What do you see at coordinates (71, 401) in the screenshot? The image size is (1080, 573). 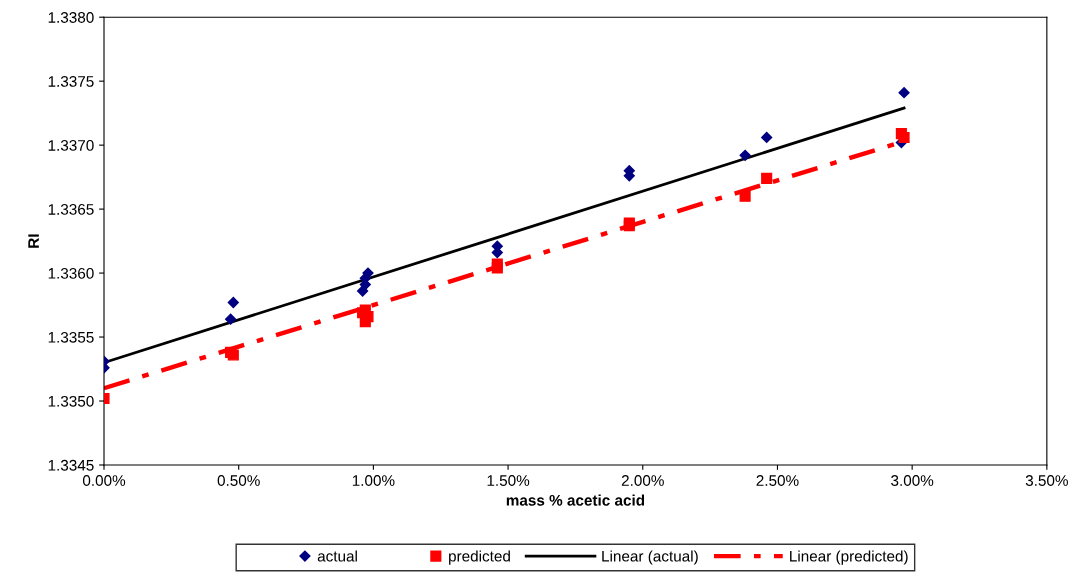 I see `y-tick-label: 1.3350` at bounding box center [71, 401].